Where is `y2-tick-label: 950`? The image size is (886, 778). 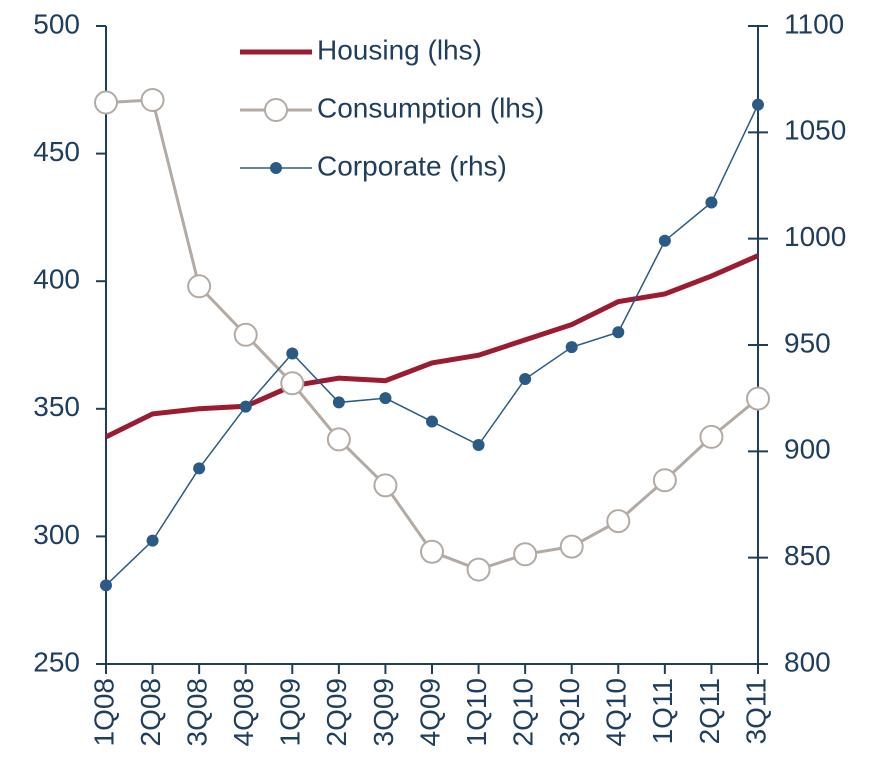
y2-tick-label: 950 is located at coordinates (807, 342).